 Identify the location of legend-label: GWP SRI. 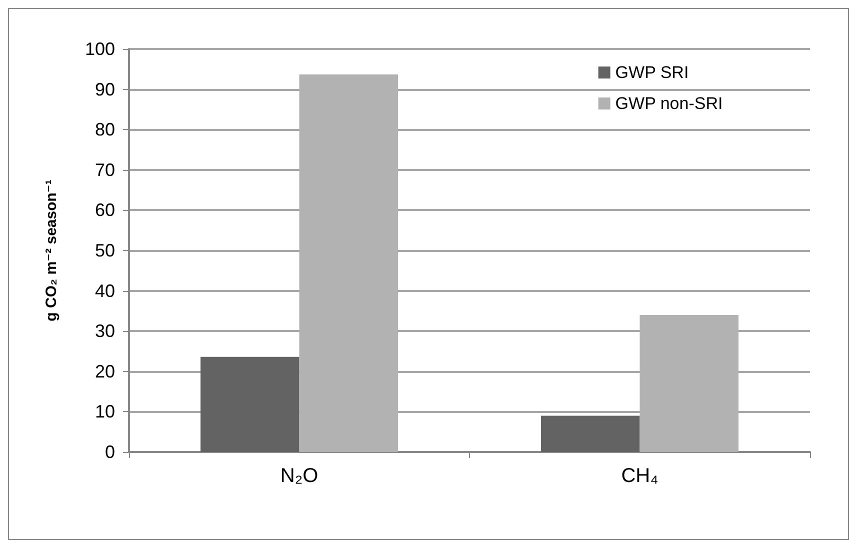
(652, 72).